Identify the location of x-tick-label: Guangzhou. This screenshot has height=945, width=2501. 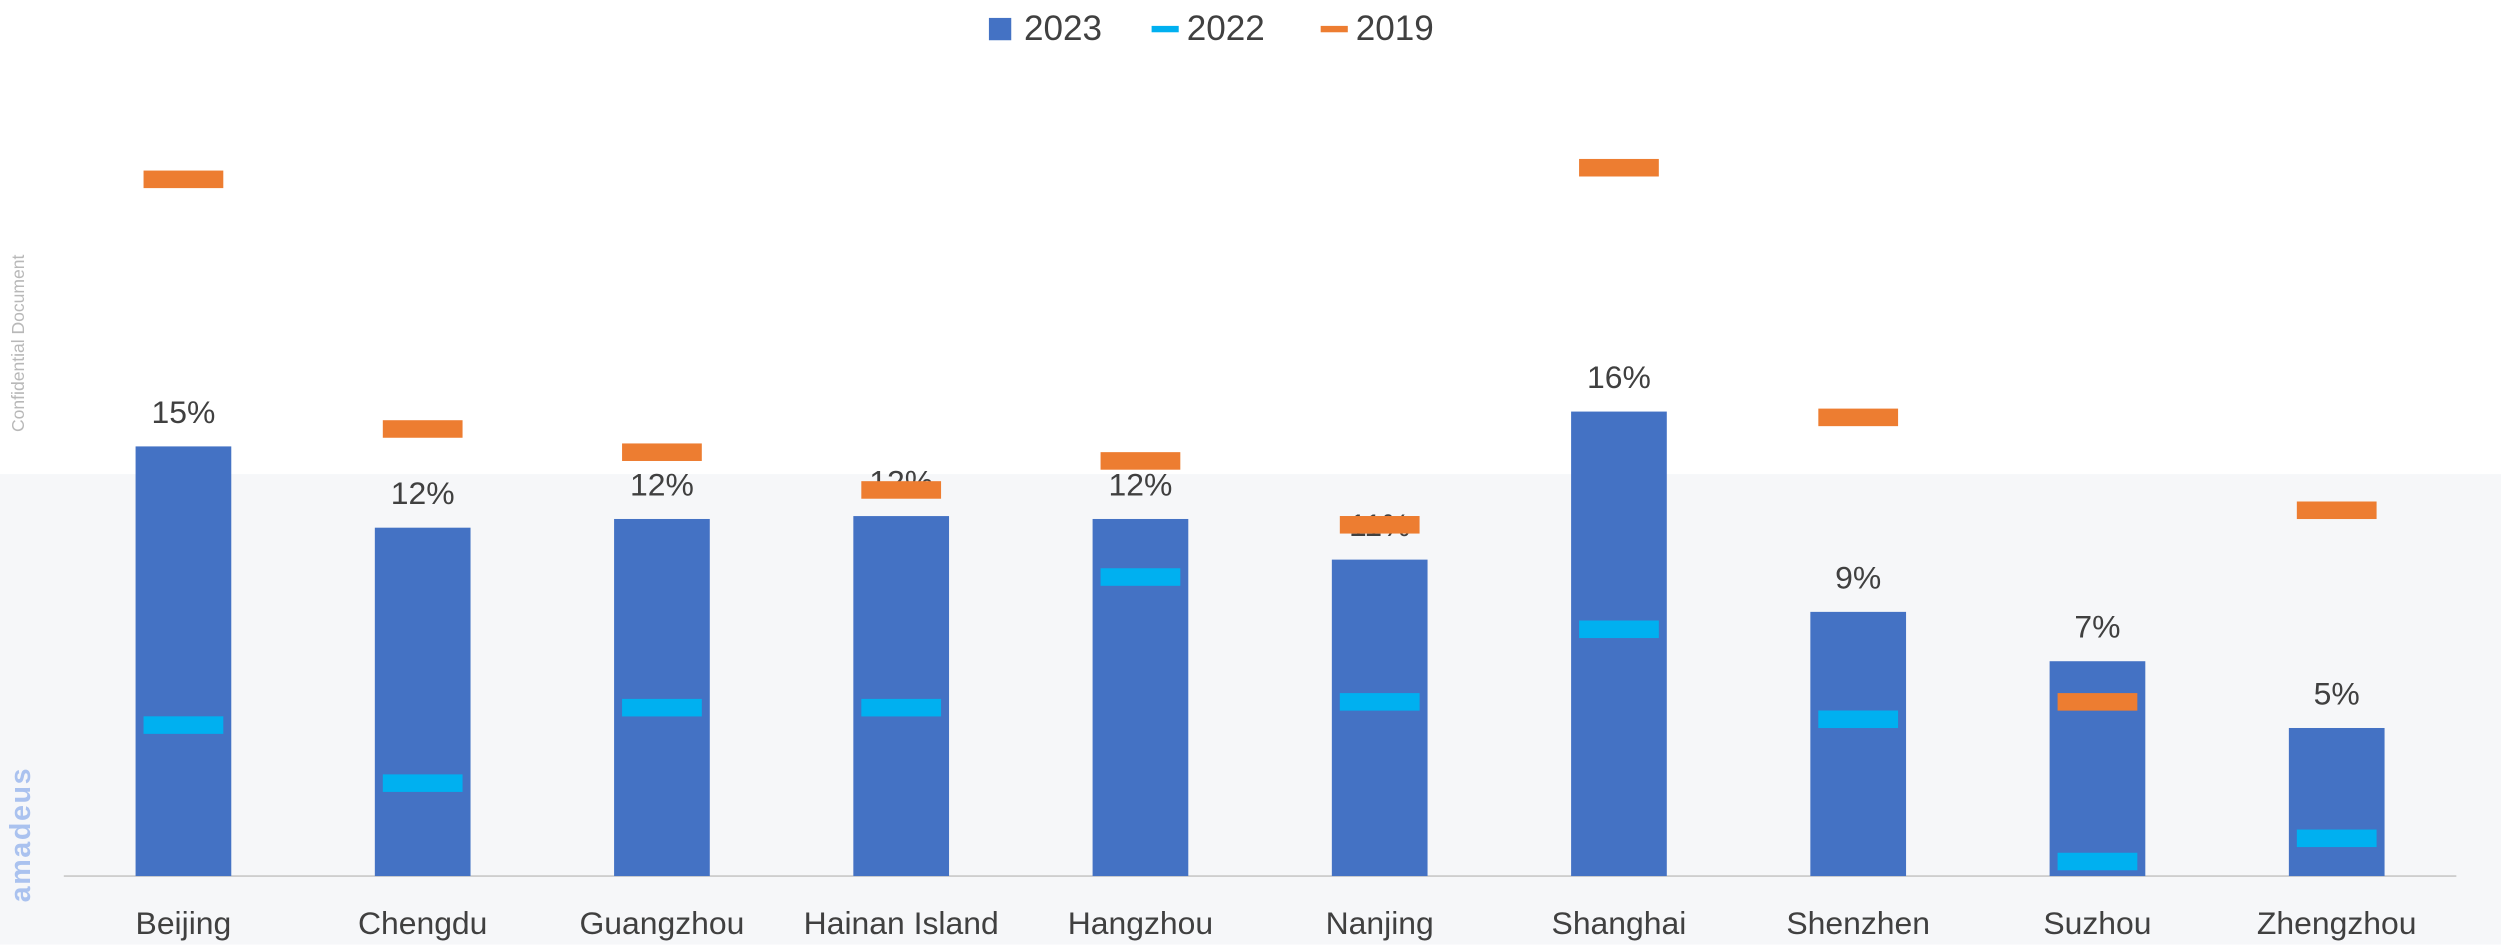
(661, 923).